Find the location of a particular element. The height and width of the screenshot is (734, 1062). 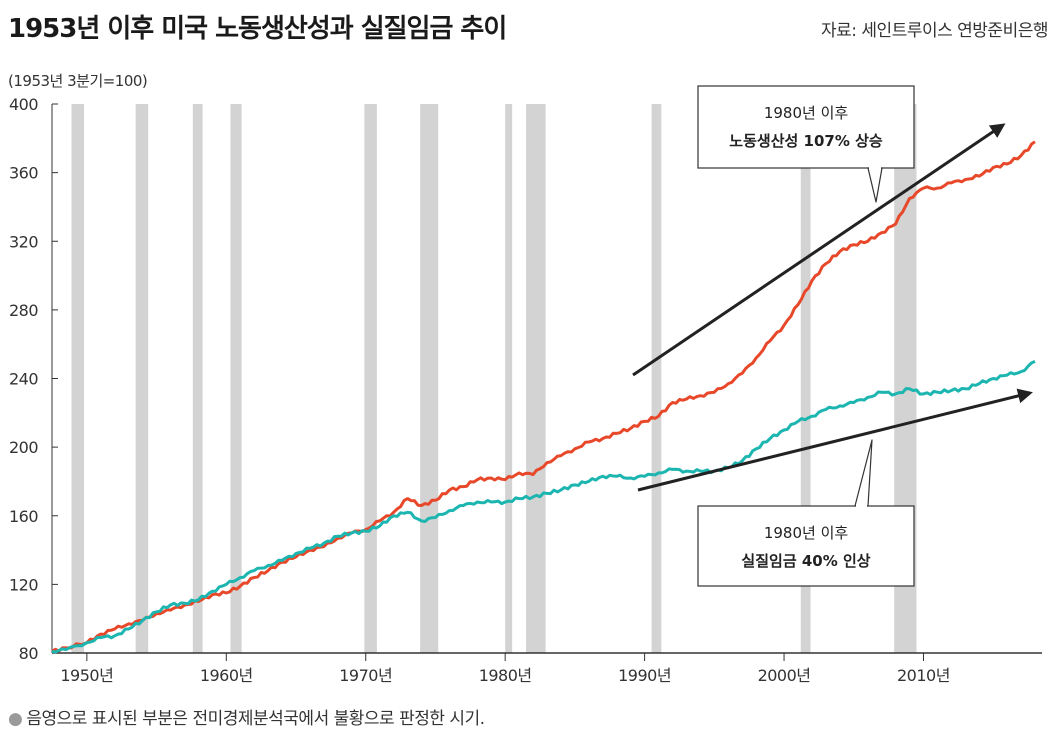

y-tick-label: 280 is located at coordinates (23, 310).